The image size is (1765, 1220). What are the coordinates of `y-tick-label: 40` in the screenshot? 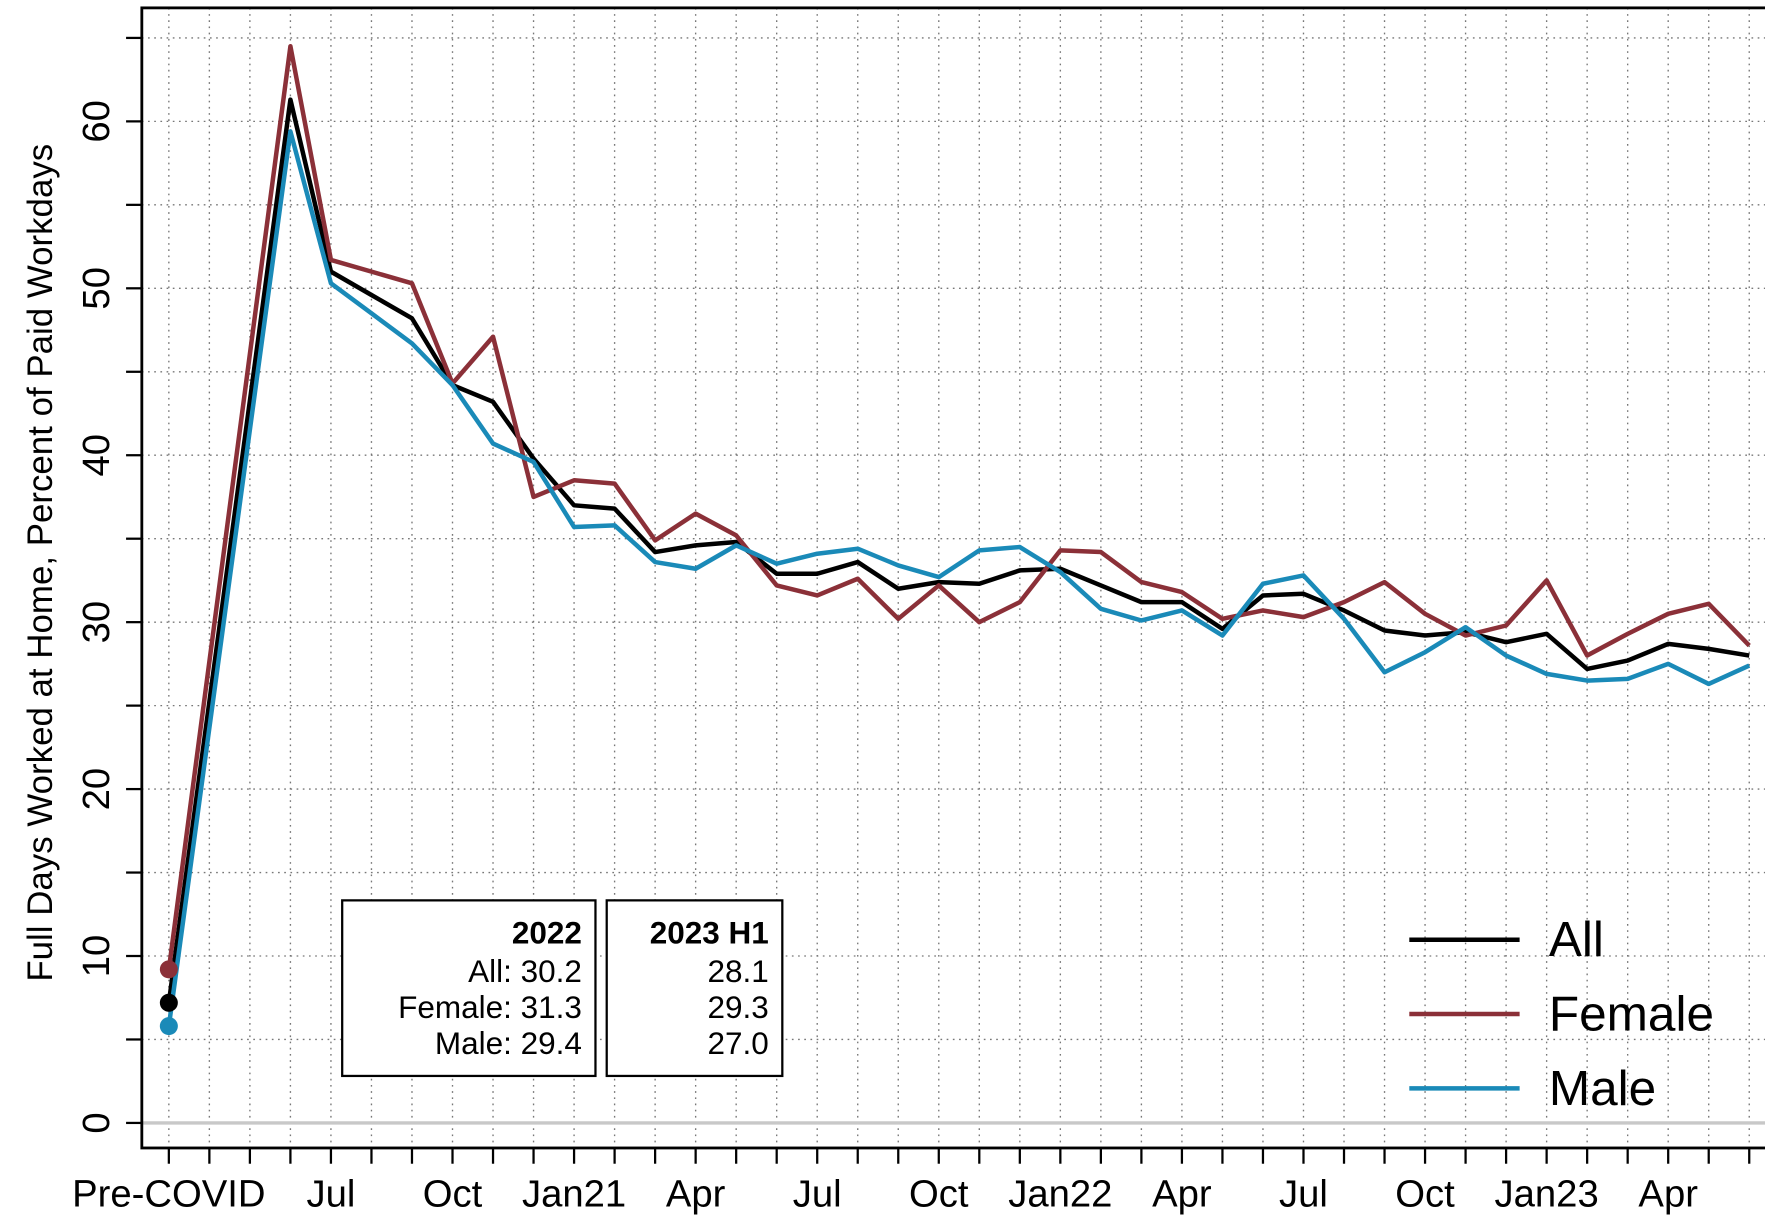 It's located at (96, 455).